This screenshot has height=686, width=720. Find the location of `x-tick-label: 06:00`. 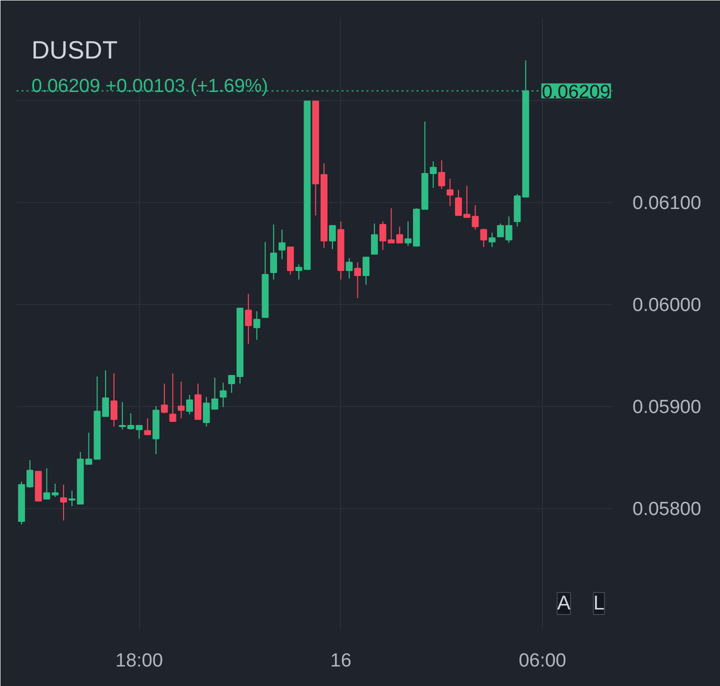

x-tick-label: 06:00 is located at coordinates (542, 661).